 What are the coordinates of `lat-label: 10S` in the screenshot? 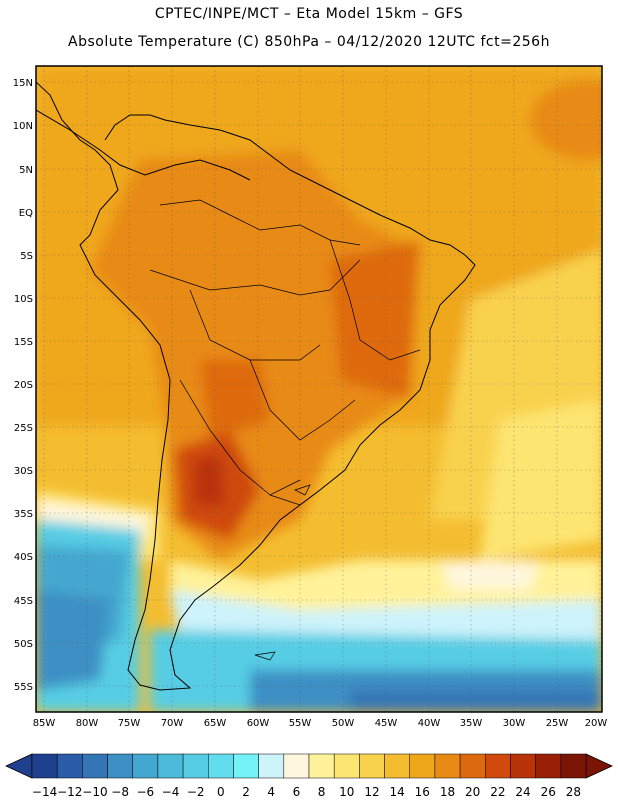 It's located at (23, 299).